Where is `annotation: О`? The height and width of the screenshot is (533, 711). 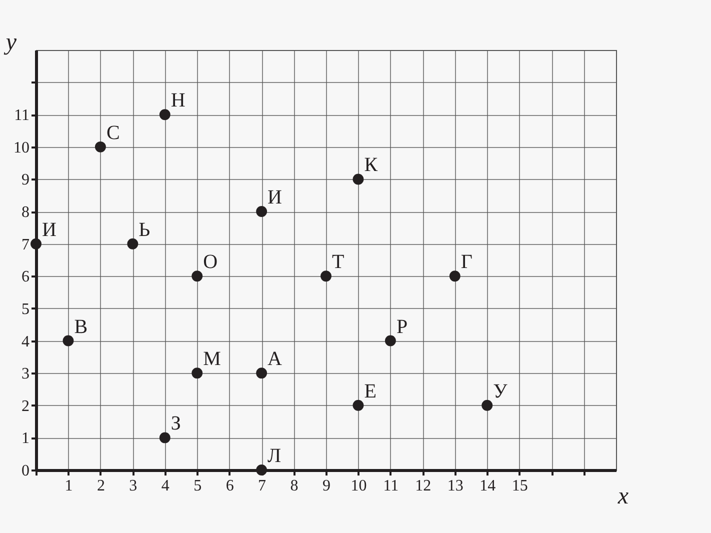
annotation: О is located at coordinates (210, 262).